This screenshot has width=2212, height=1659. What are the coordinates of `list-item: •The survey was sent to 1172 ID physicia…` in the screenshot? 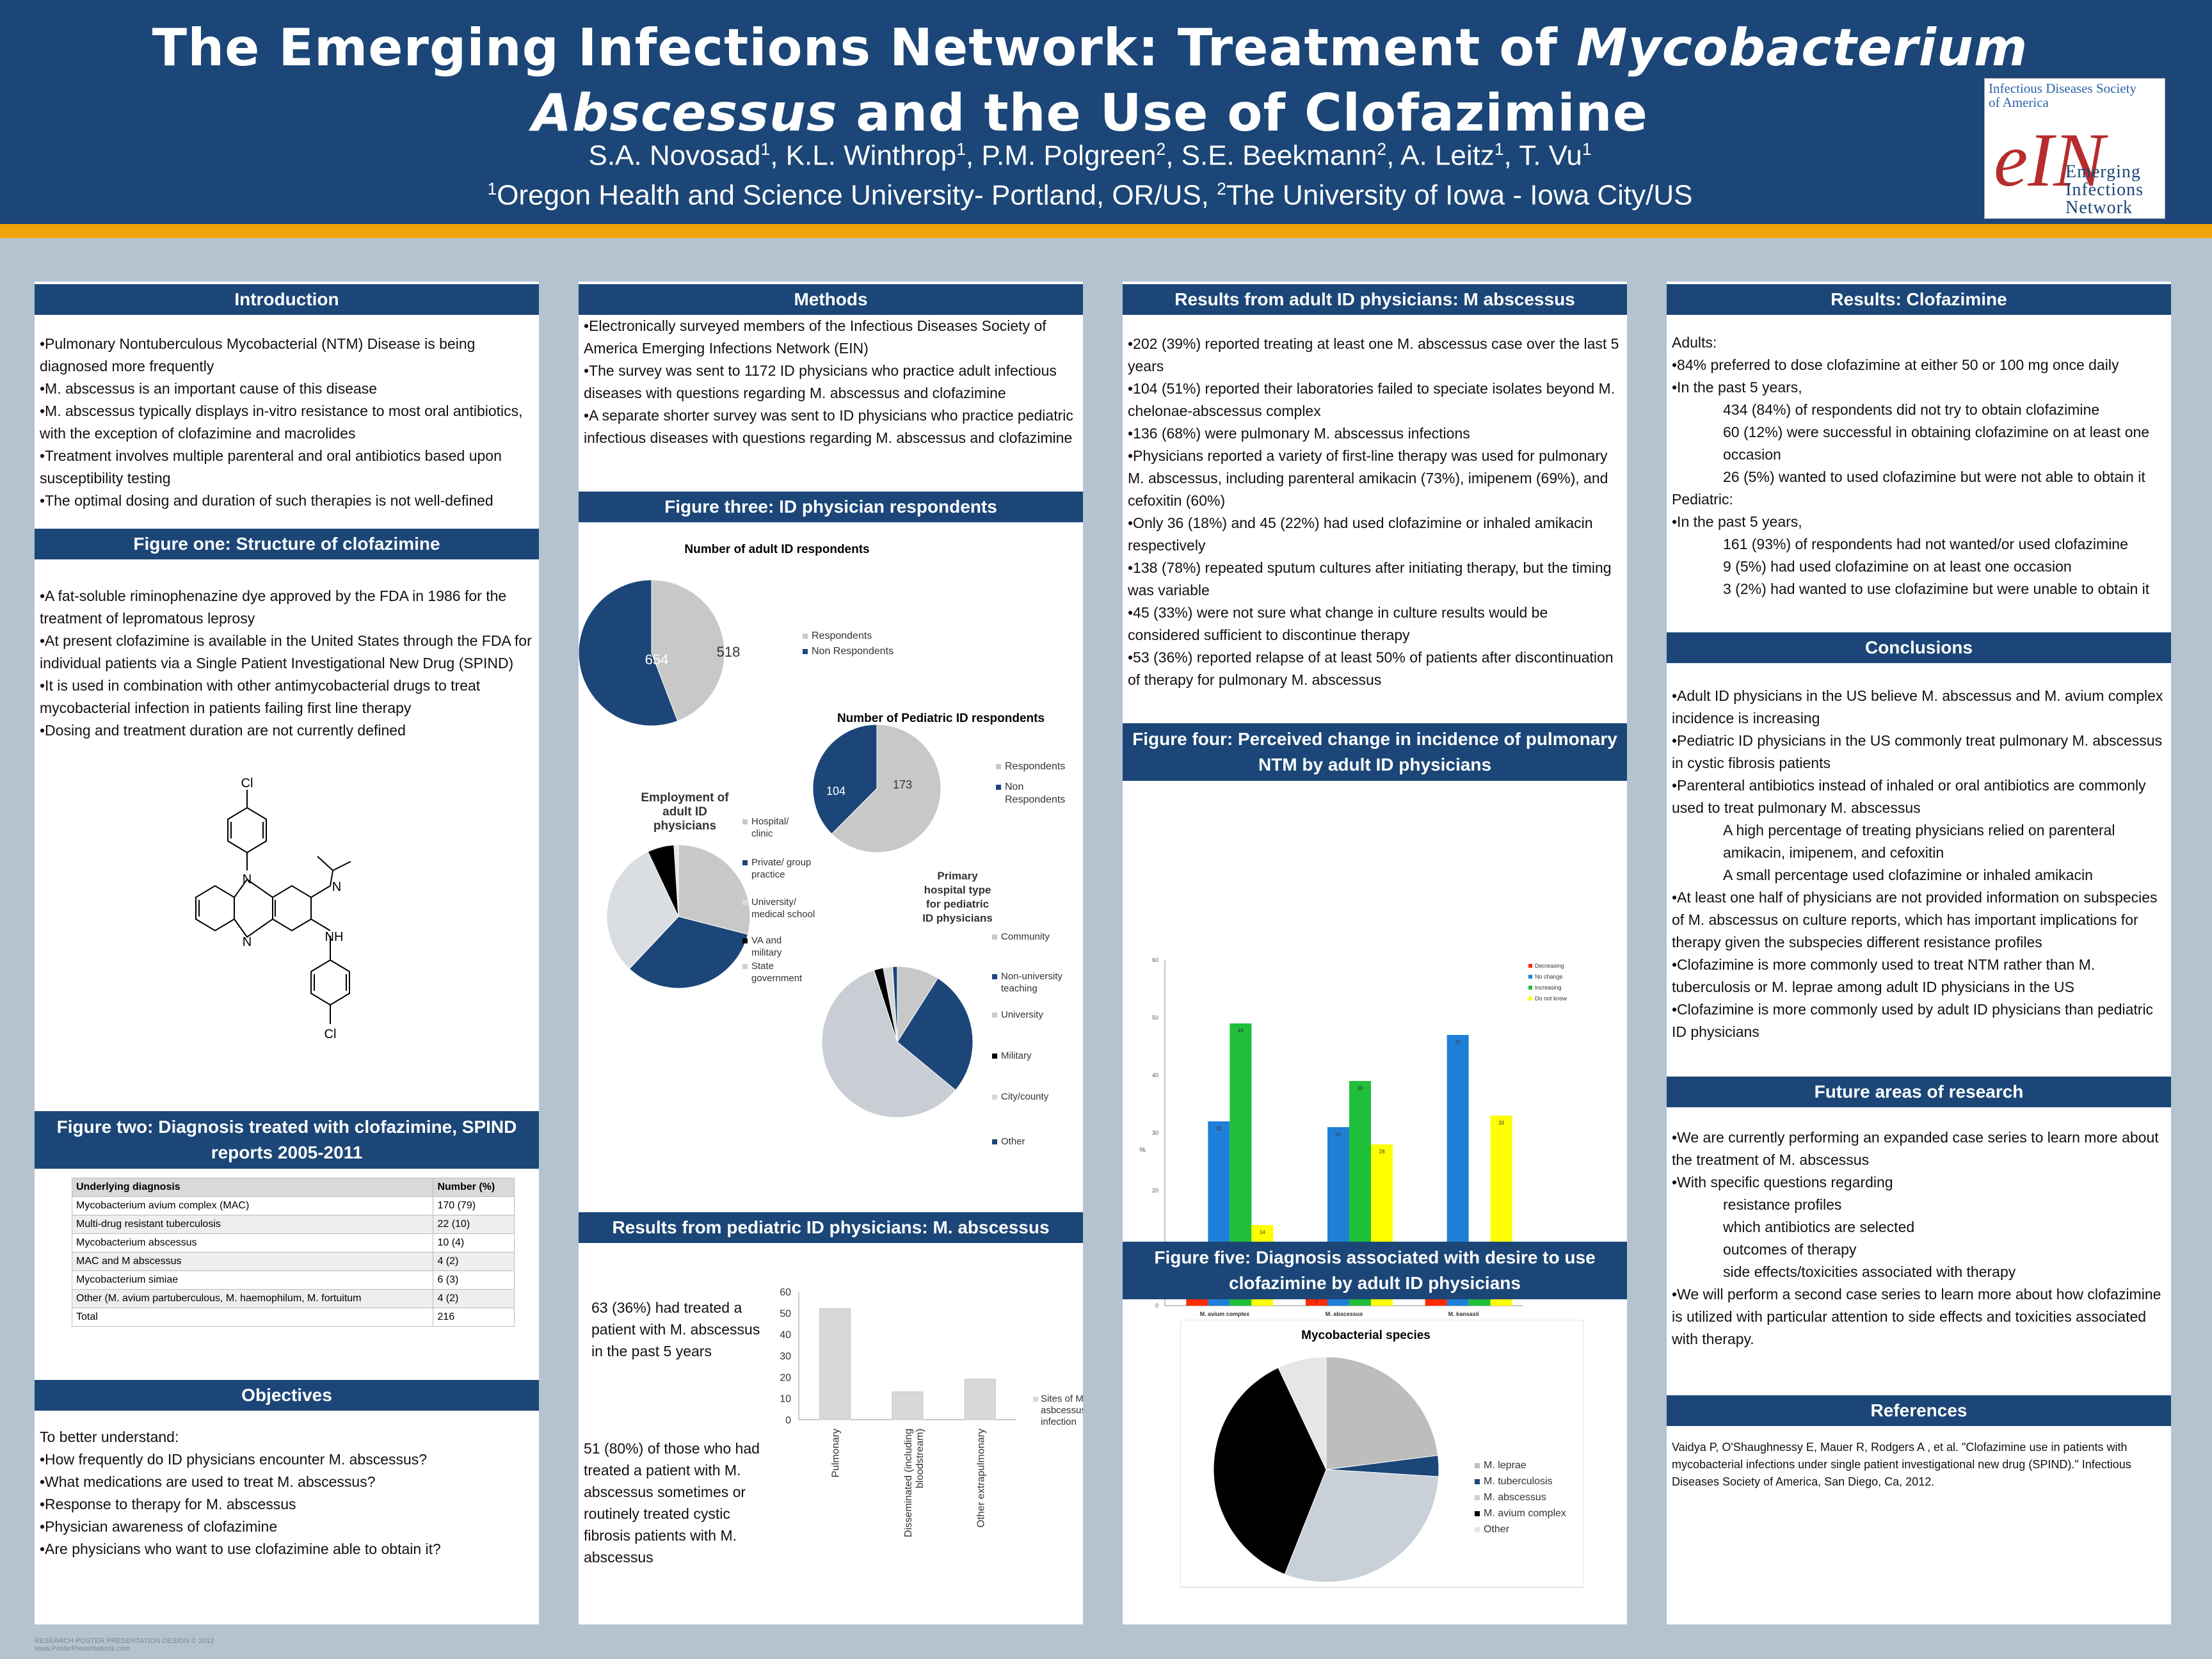 It's located at (820, 381).